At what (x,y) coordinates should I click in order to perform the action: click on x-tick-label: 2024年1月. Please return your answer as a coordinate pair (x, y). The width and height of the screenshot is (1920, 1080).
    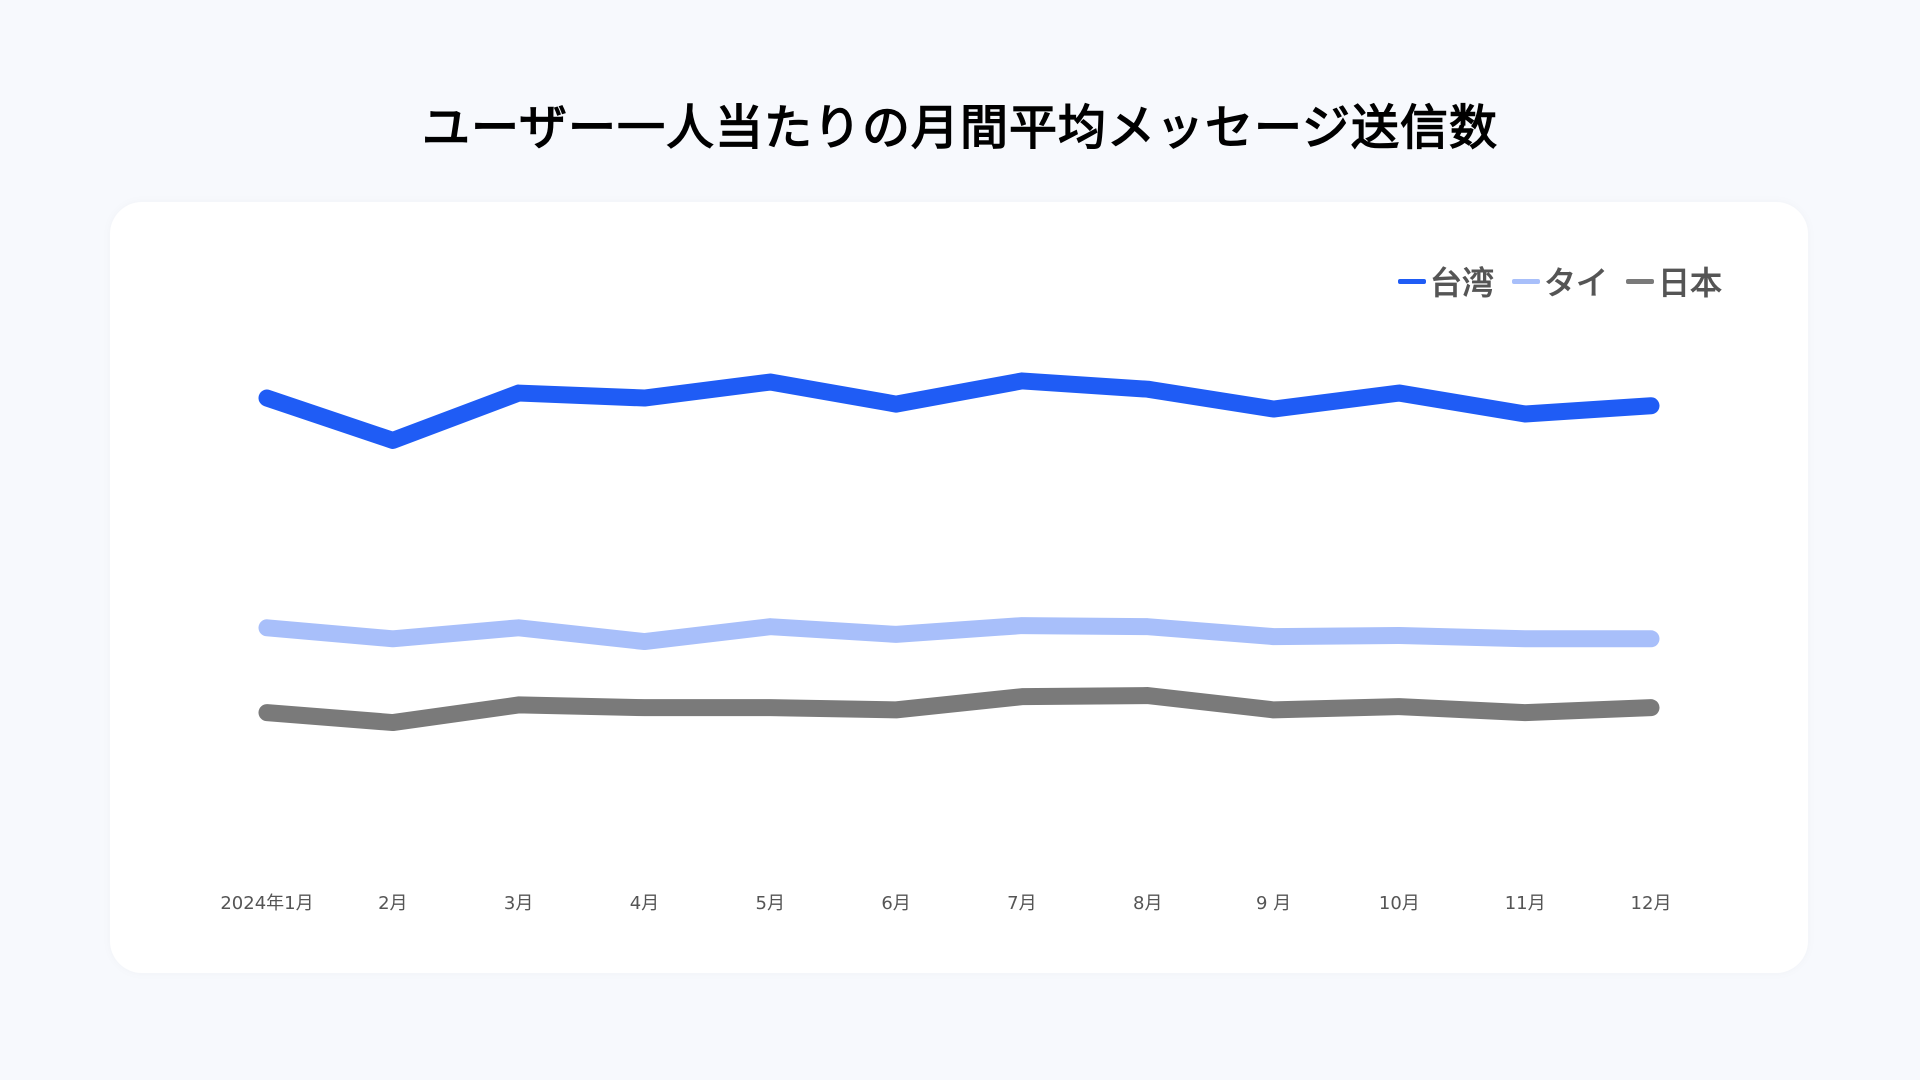
    Looking at the image, I should click on (266, 903).